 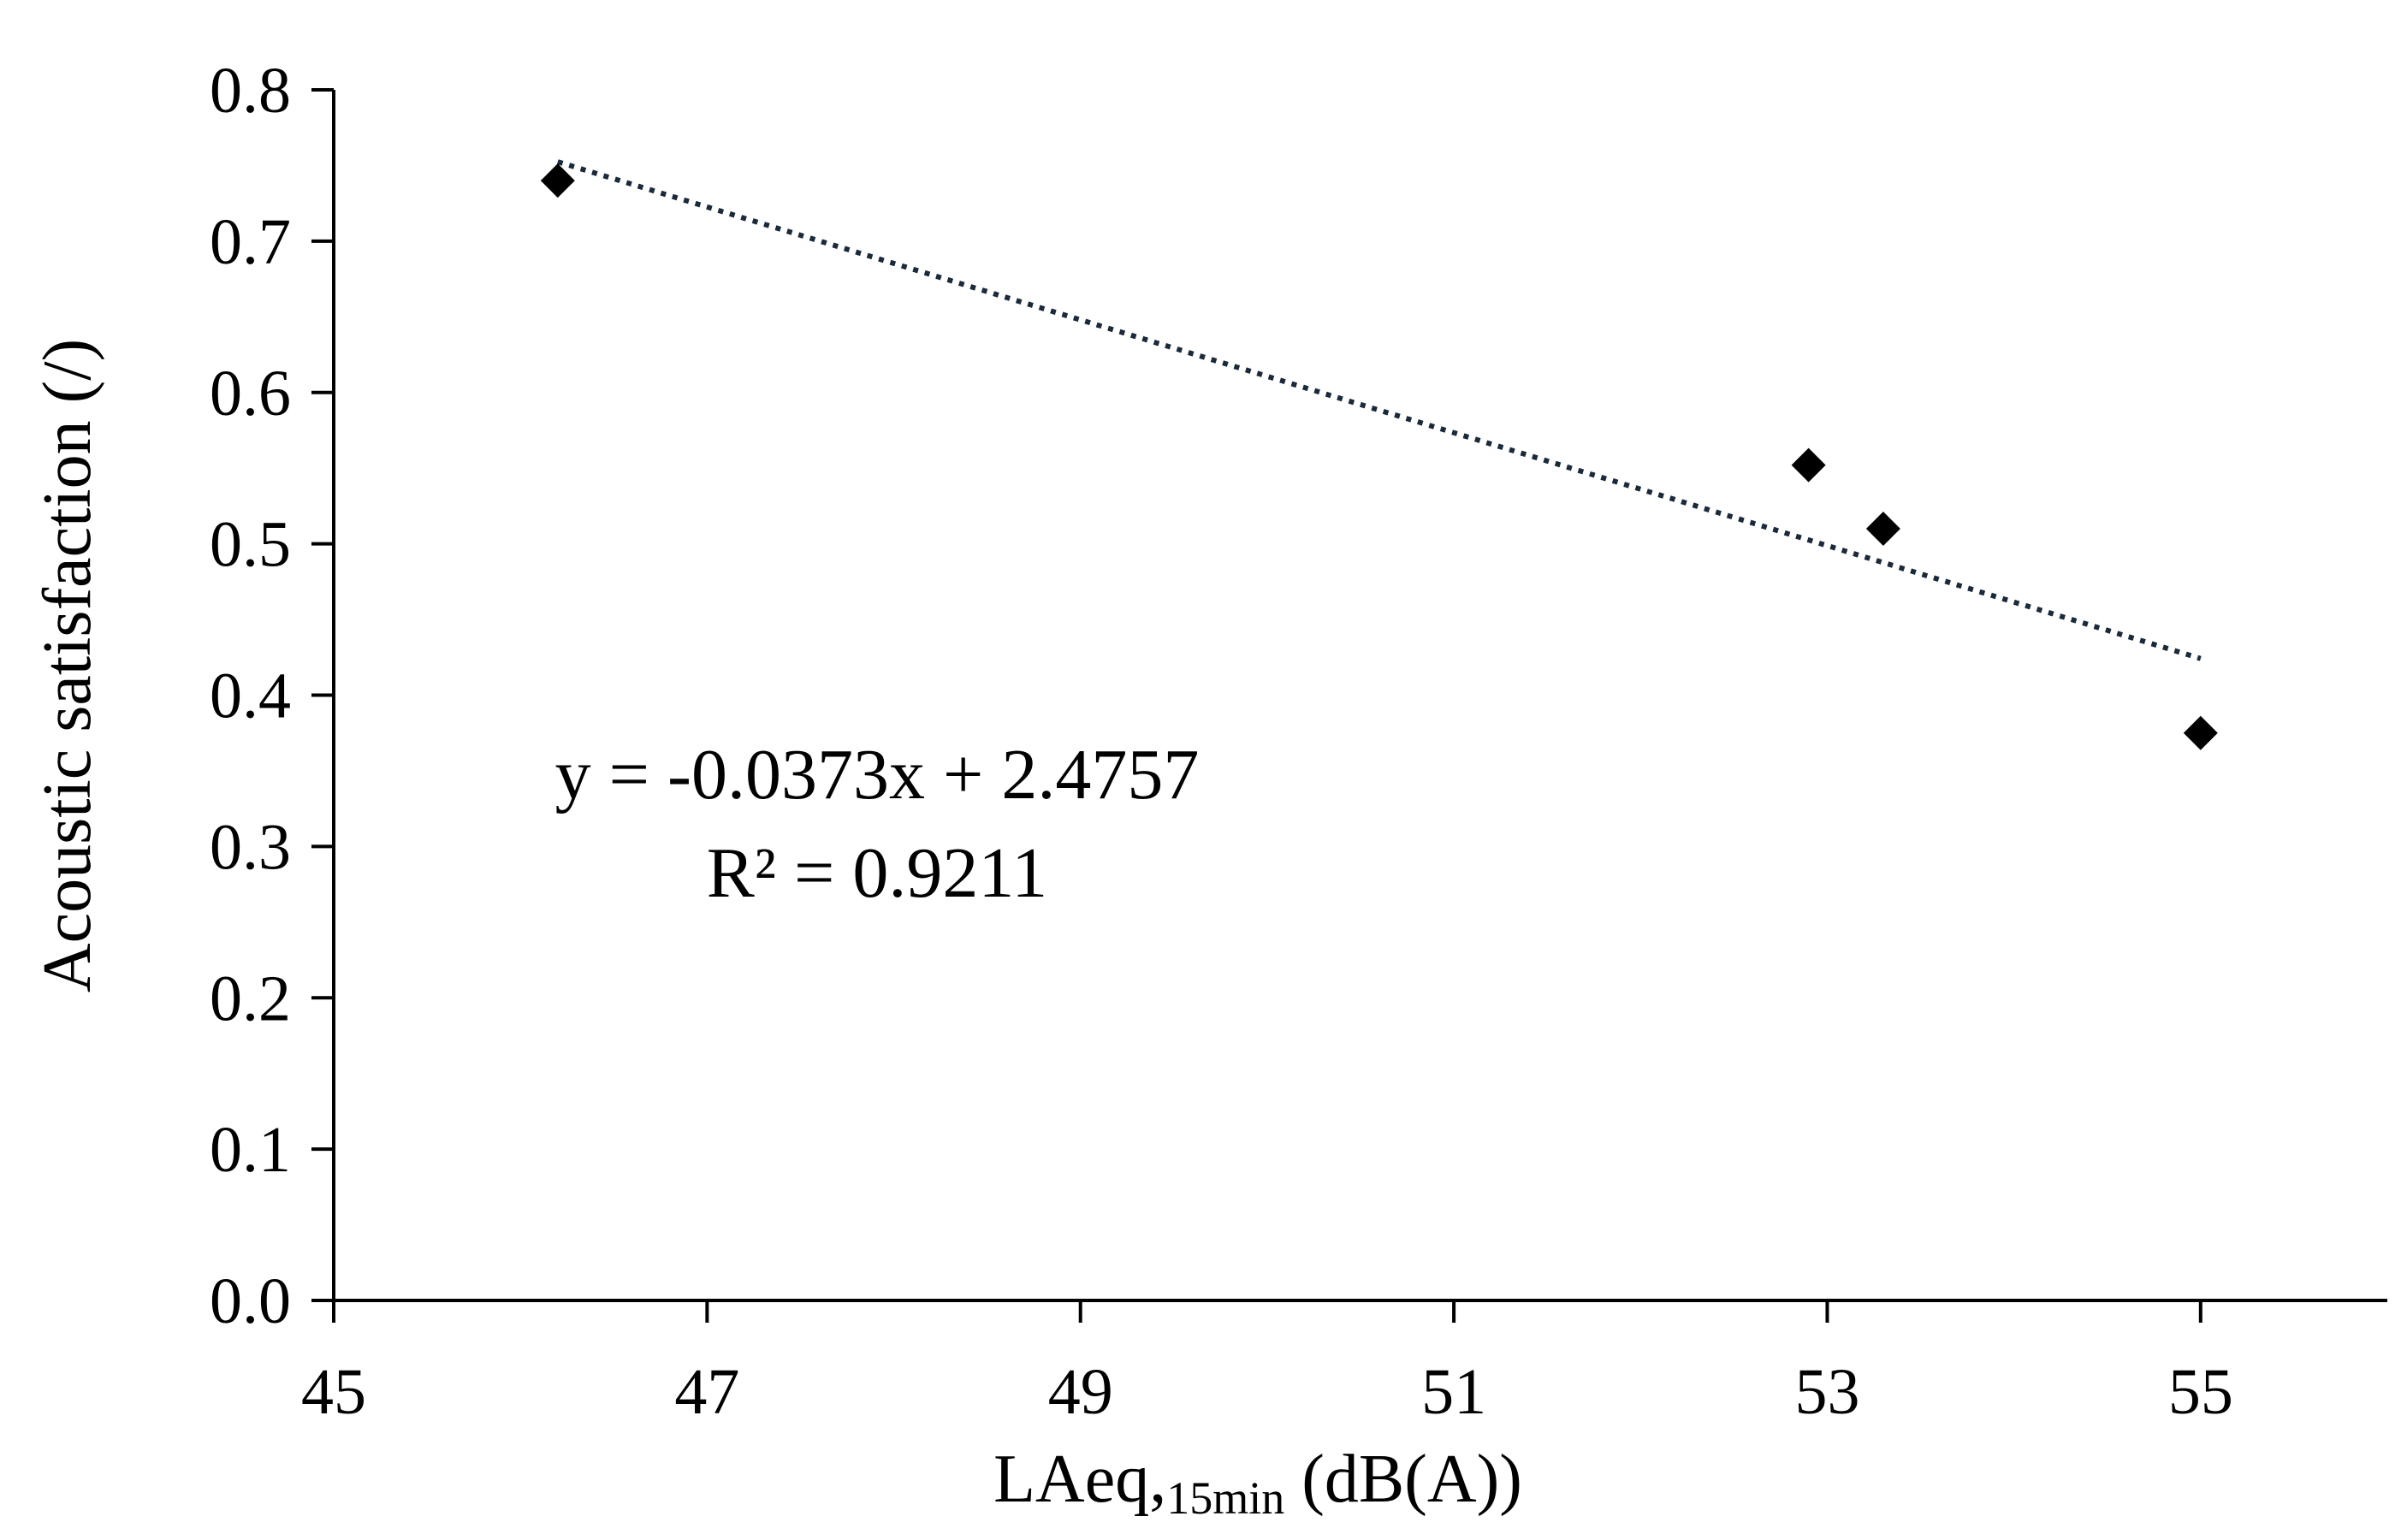 What do you see at coordinates (250, 242) in the screenshot?
I see `y-tick-label: 0.7` at bounding box center [250, 242].